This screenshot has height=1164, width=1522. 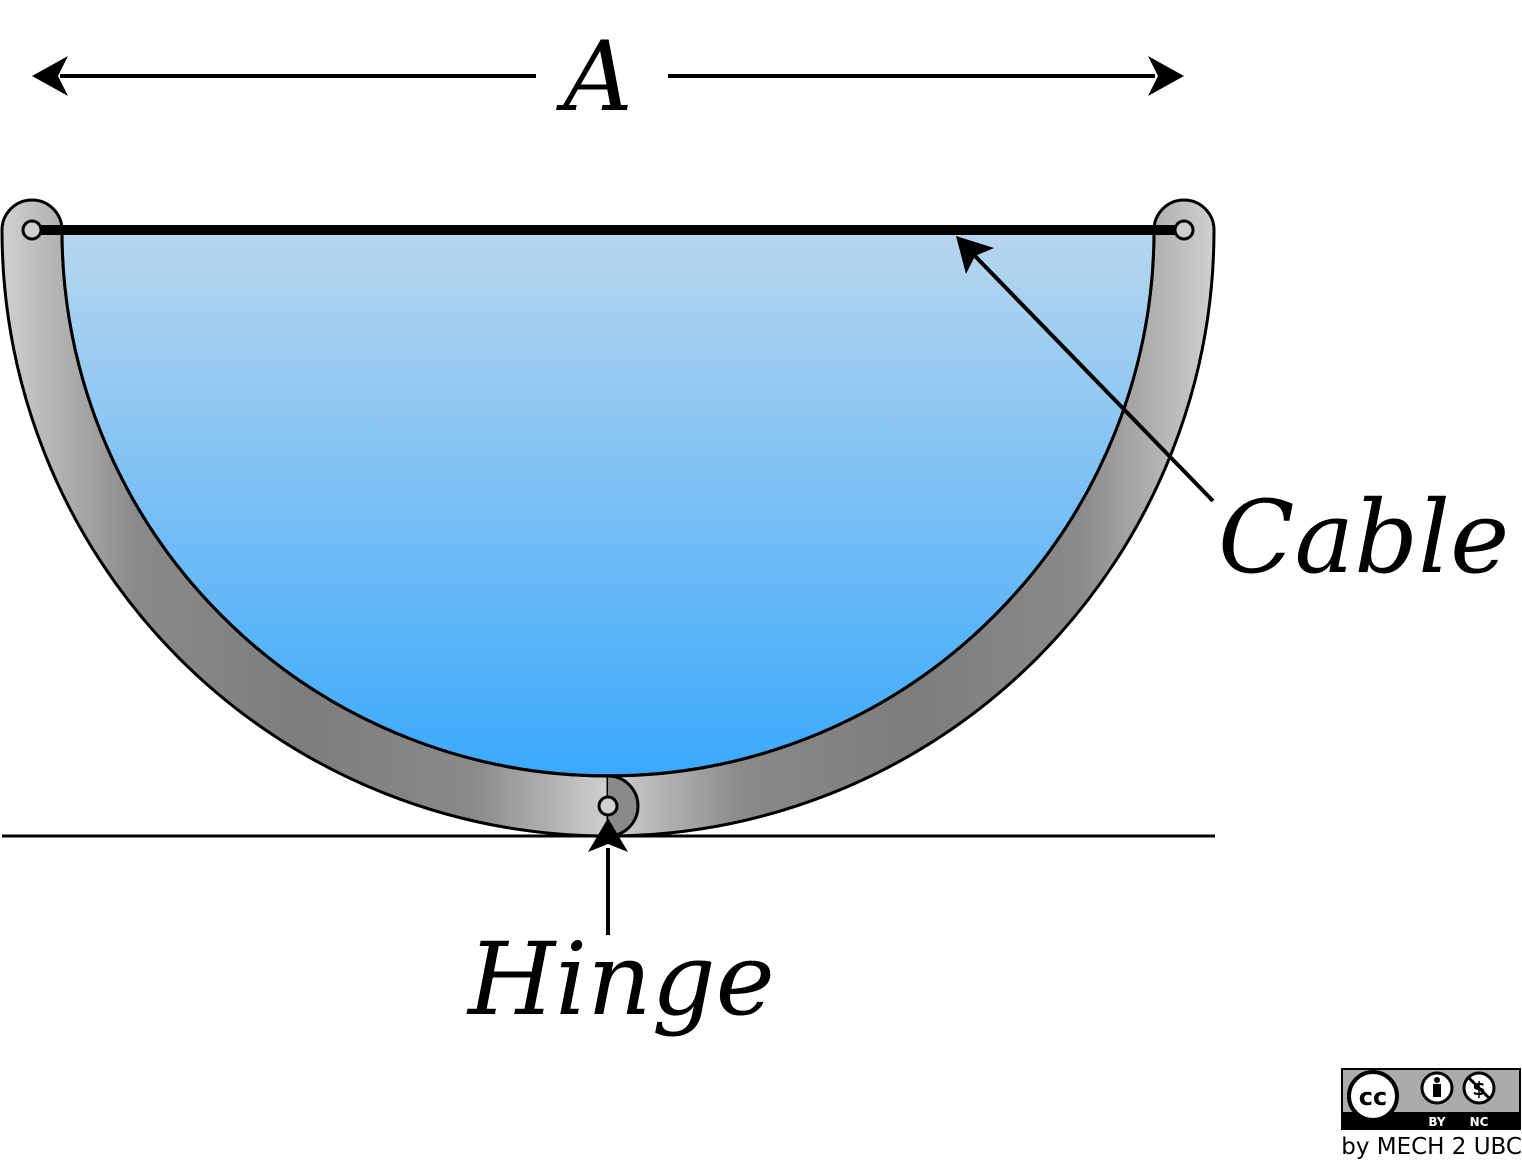 What do you see at coordinates (1436, 1122) in the screenshot?
I see `badge-by-label: BY` at bounding box center [1436, 1122].